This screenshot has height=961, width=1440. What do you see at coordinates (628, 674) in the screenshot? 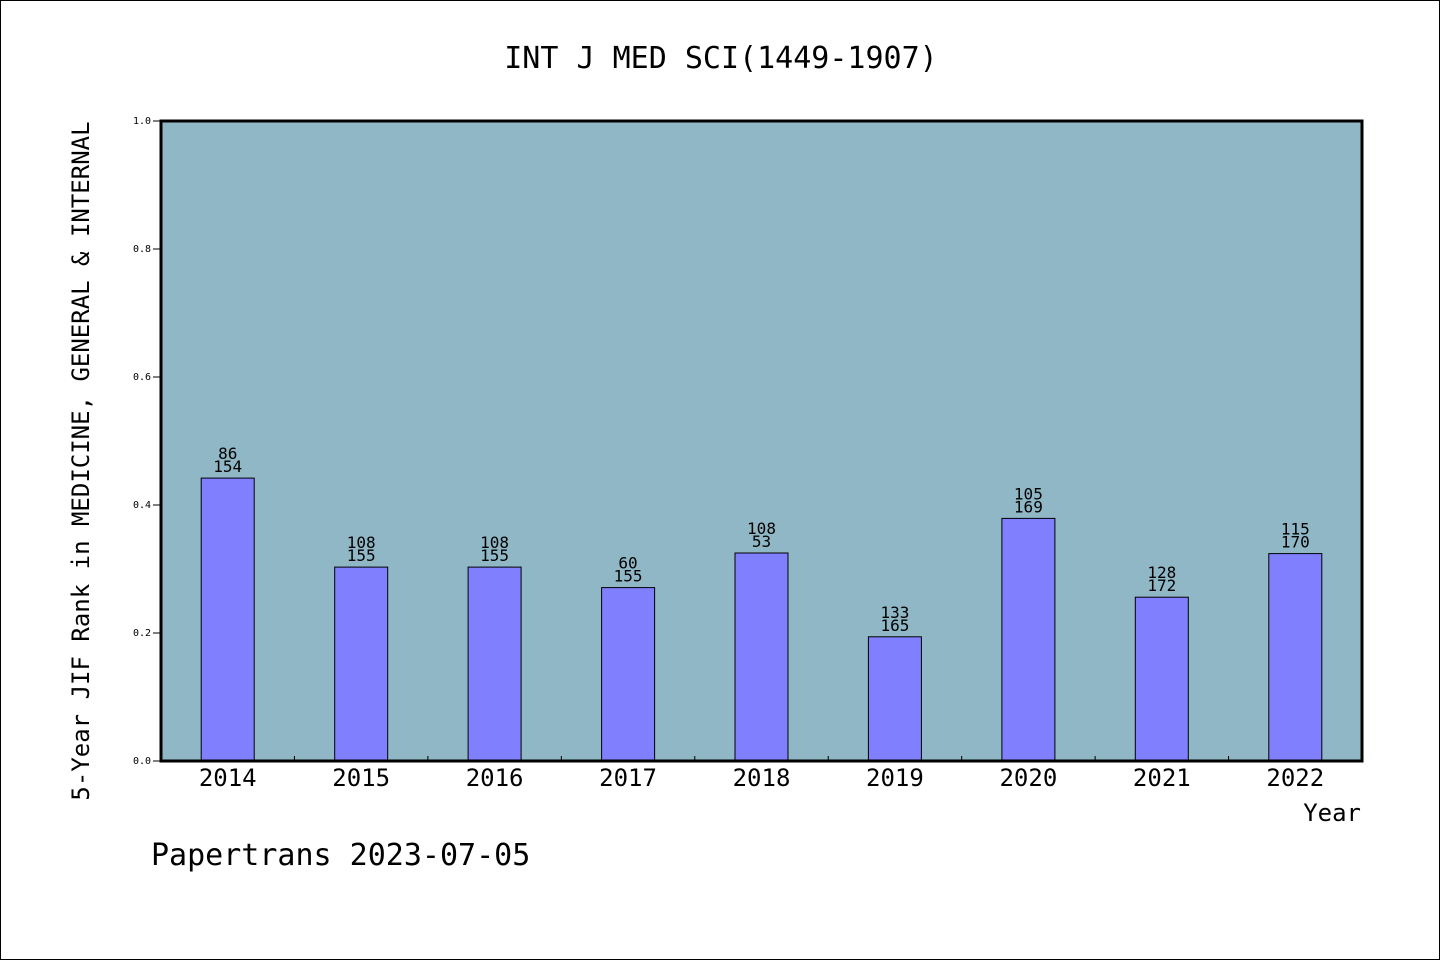
I see `bar-2017` at bounding box center [628, 674].